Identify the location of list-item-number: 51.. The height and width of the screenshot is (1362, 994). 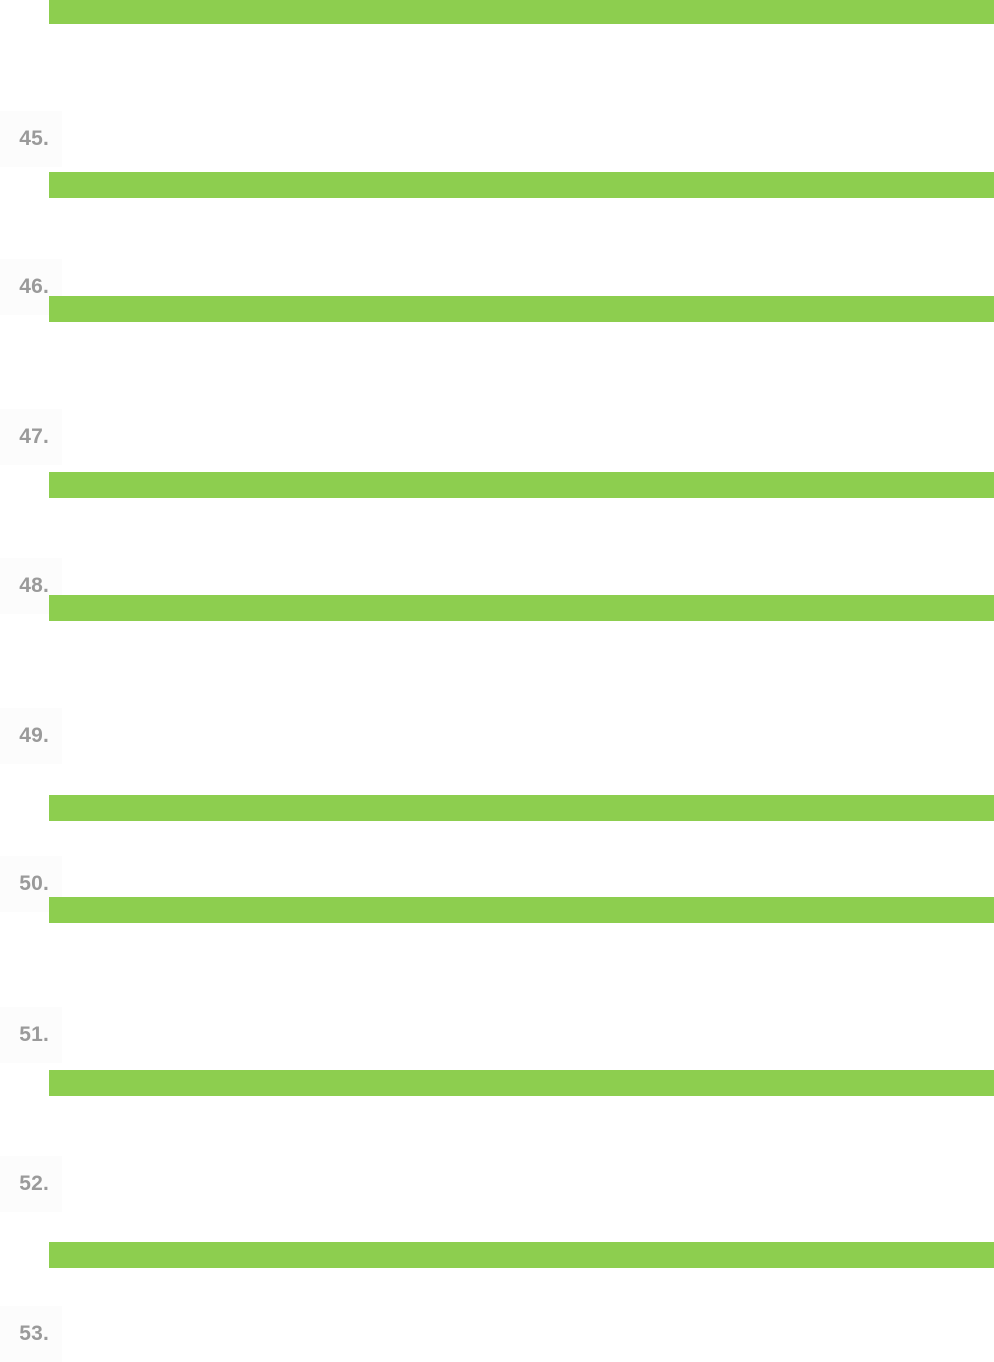
(31, 1035).